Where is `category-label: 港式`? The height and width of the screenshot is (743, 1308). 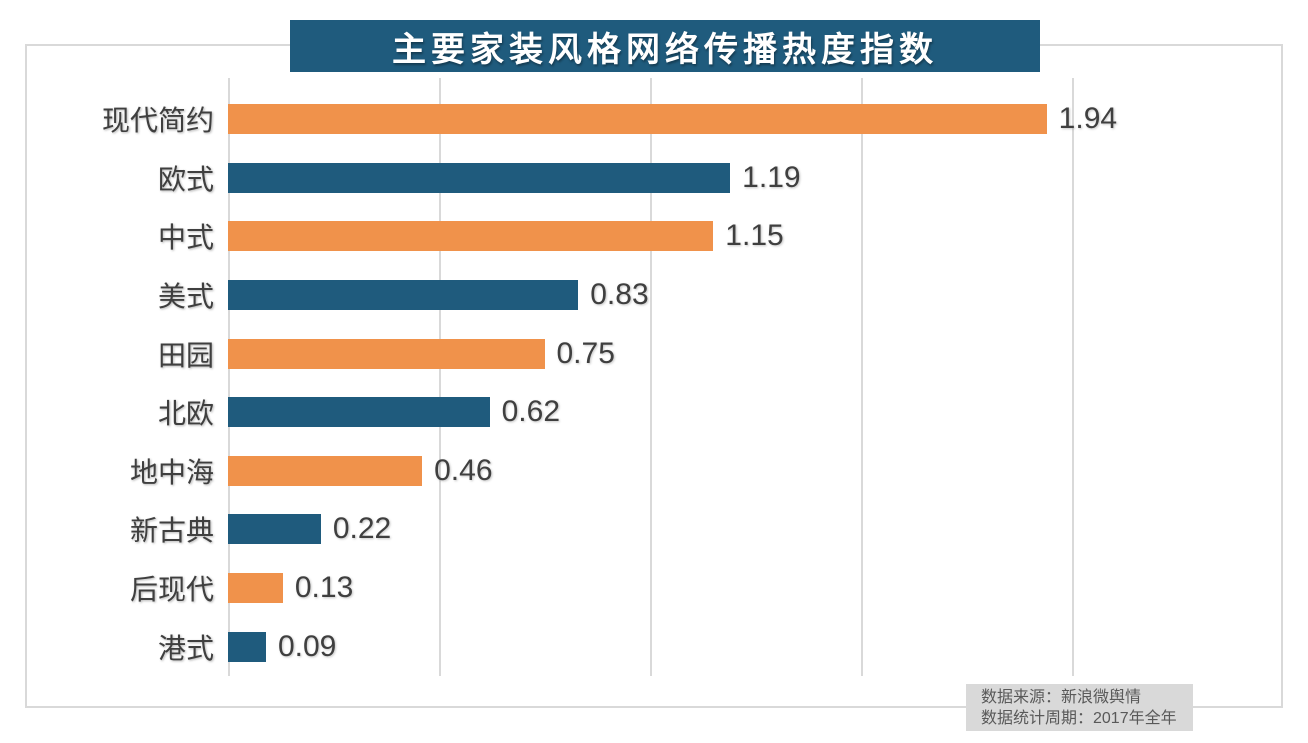
category-label: 港式 is located at coordinates (185, 648).